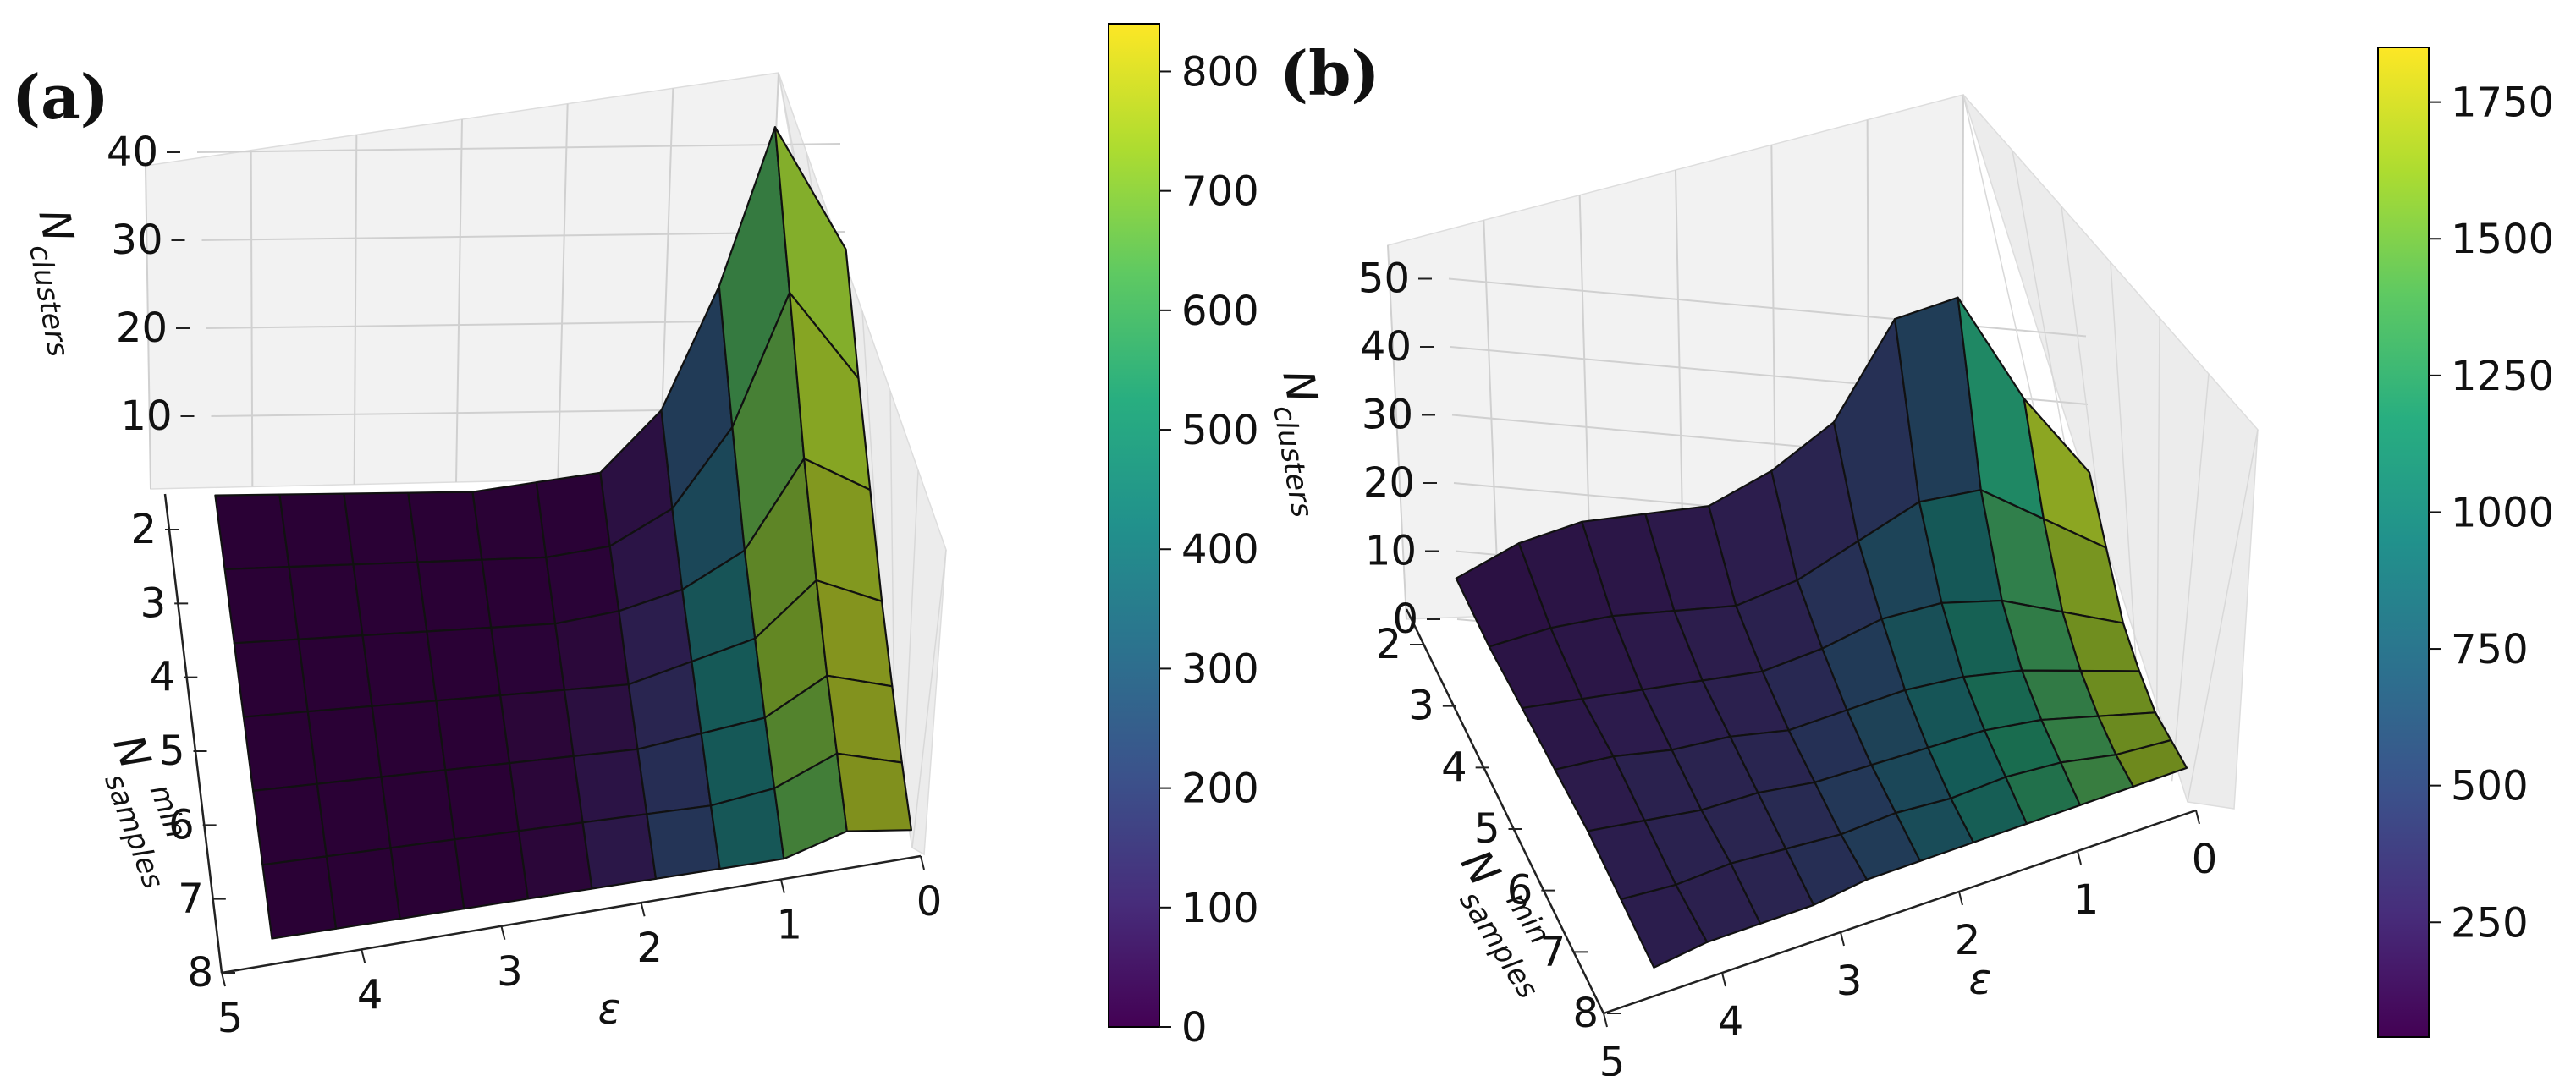 This screenshot has height=1076, width=2576. What do you see at coordinates (2403, 542) in the screenshot?
I see `colorbar-b-gradient` at bounding box center [2403, 542].